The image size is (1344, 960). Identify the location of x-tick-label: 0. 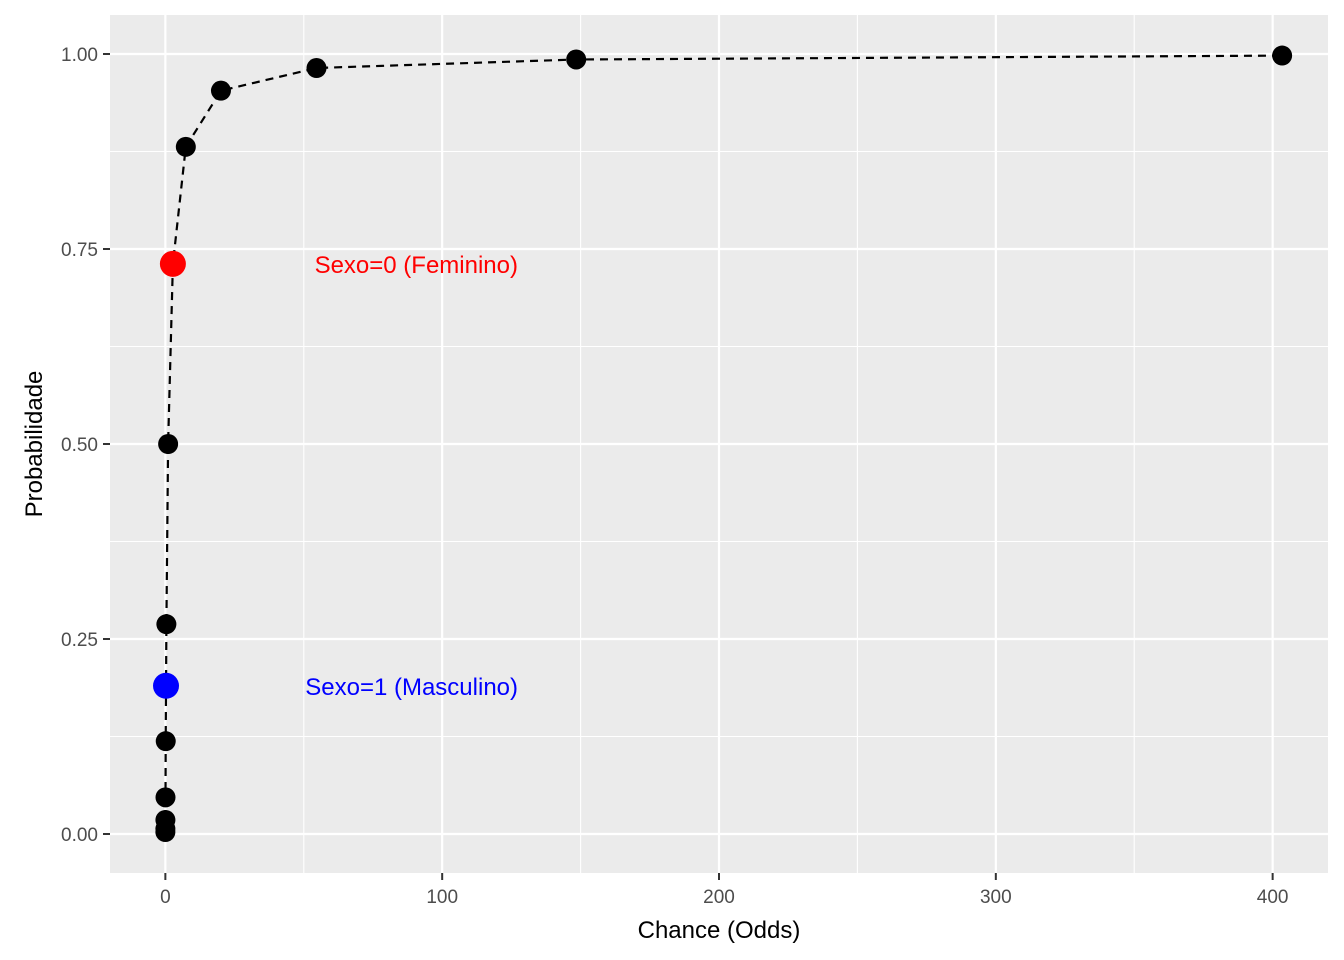
(165, 897).